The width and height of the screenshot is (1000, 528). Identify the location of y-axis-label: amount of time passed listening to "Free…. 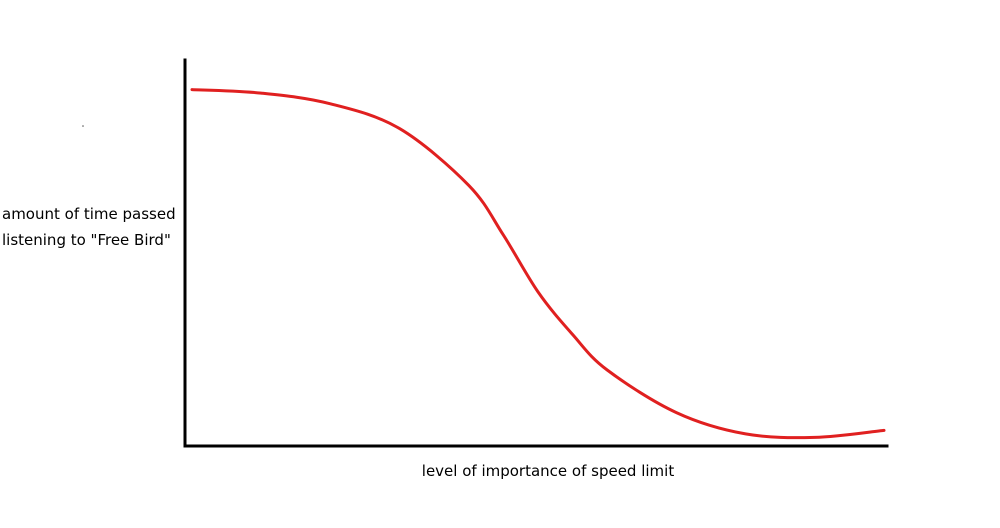
(91, 226).